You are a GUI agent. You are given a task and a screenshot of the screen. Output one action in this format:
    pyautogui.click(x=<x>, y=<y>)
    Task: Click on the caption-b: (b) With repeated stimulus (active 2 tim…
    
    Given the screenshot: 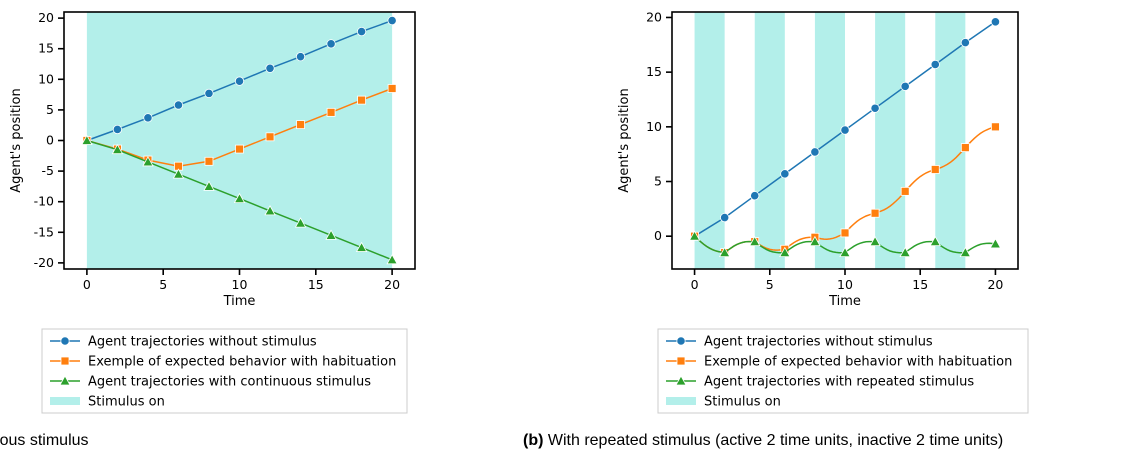 What is the action you would take?
    pyautogui.click(x=763, y=441)
    